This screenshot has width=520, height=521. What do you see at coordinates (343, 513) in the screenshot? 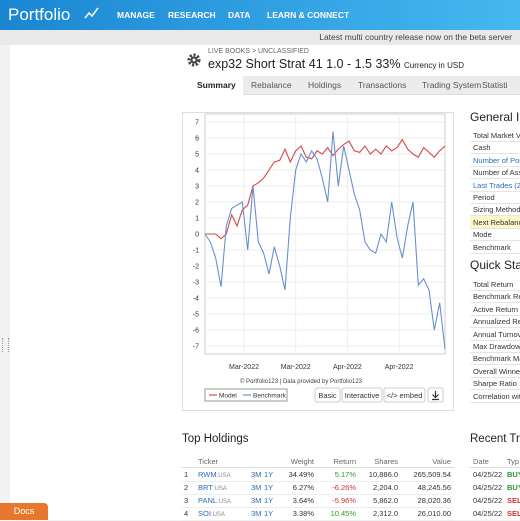
I see `cell-return: 10.45%` at bounding box center [343, 513].